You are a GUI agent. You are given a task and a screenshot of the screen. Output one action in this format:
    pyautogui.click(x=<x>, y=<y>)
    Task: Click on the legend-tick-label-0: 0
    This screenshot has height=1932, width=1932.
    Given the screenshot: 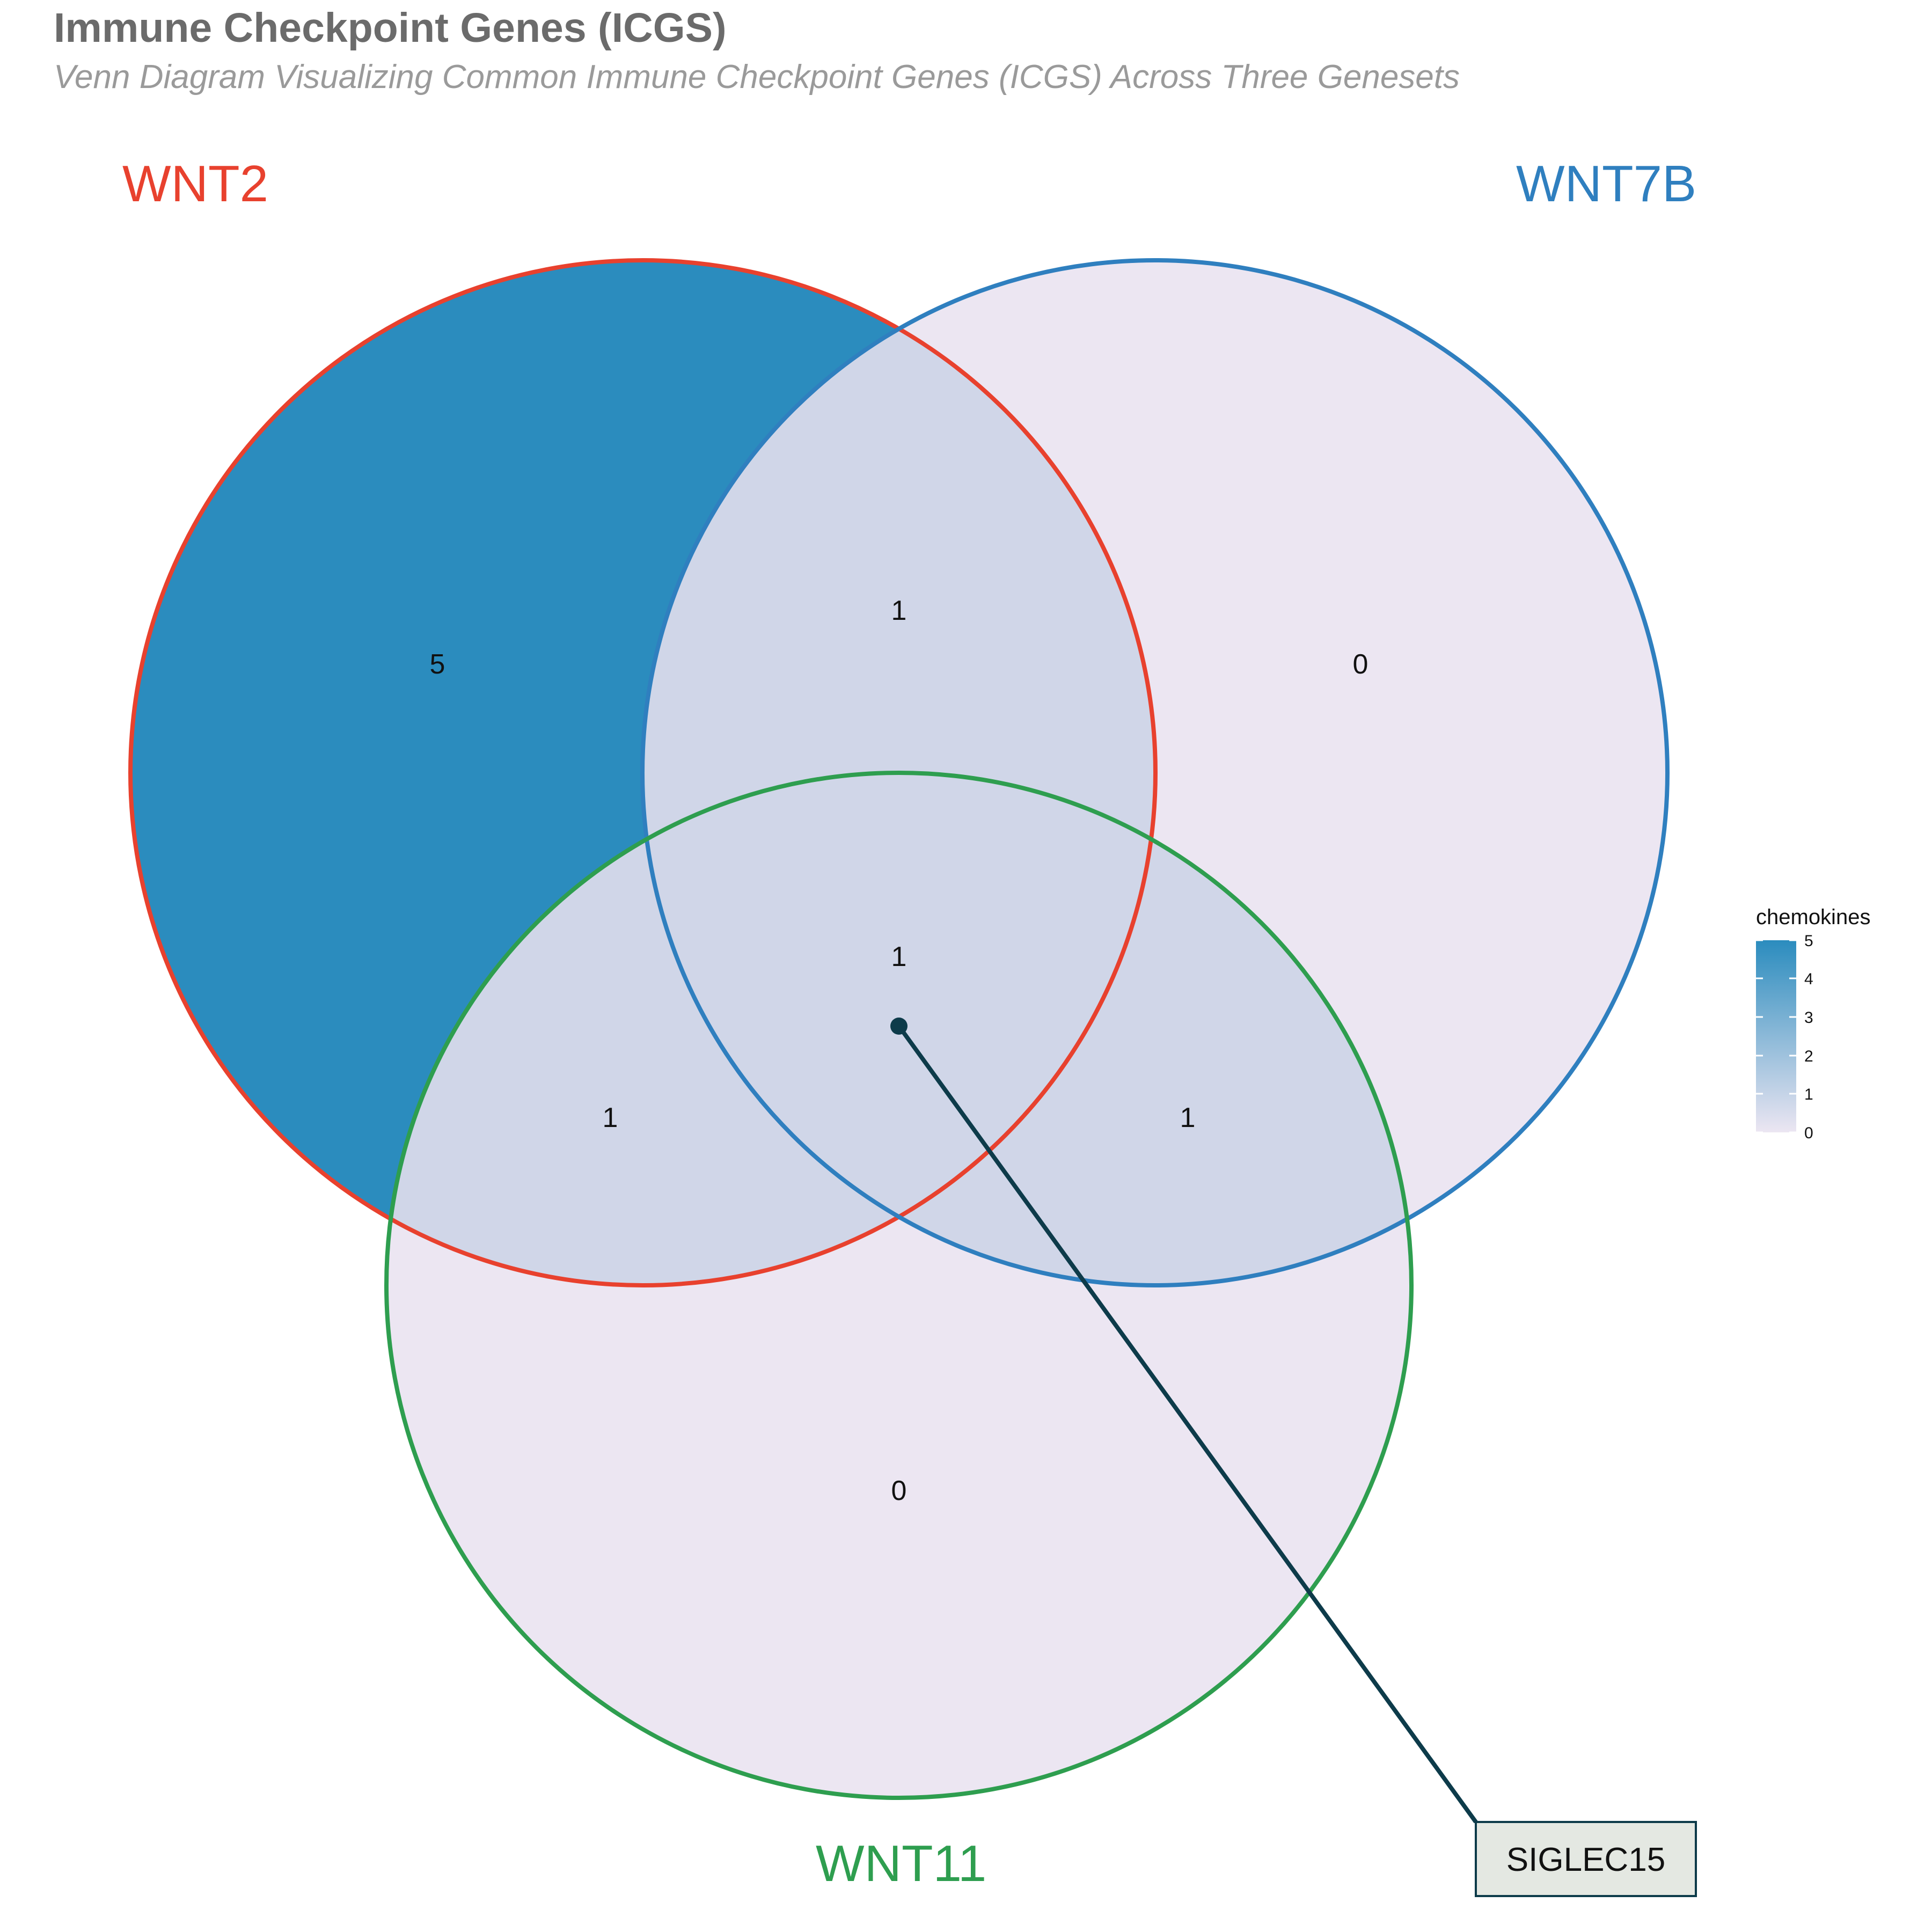 What is the action you would take?
    pyautogui.click(x=1808, y=1133)
    